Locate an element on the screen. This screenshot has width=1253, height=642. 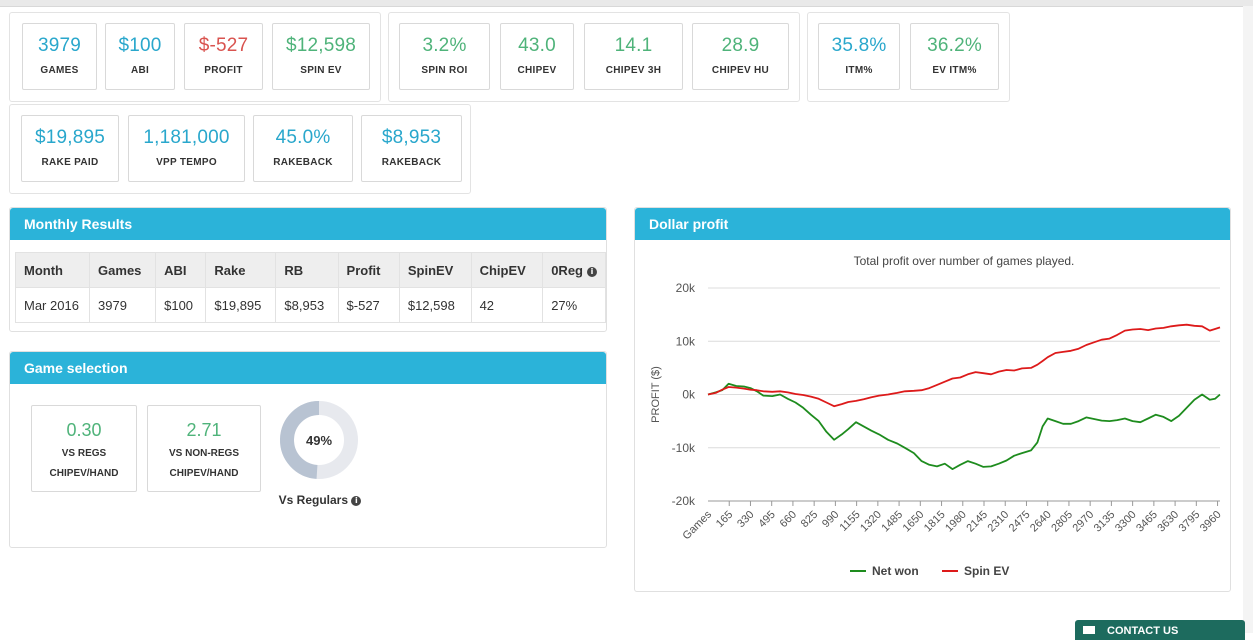
x-tick-label: 660 is located at coordinates (788, 519).